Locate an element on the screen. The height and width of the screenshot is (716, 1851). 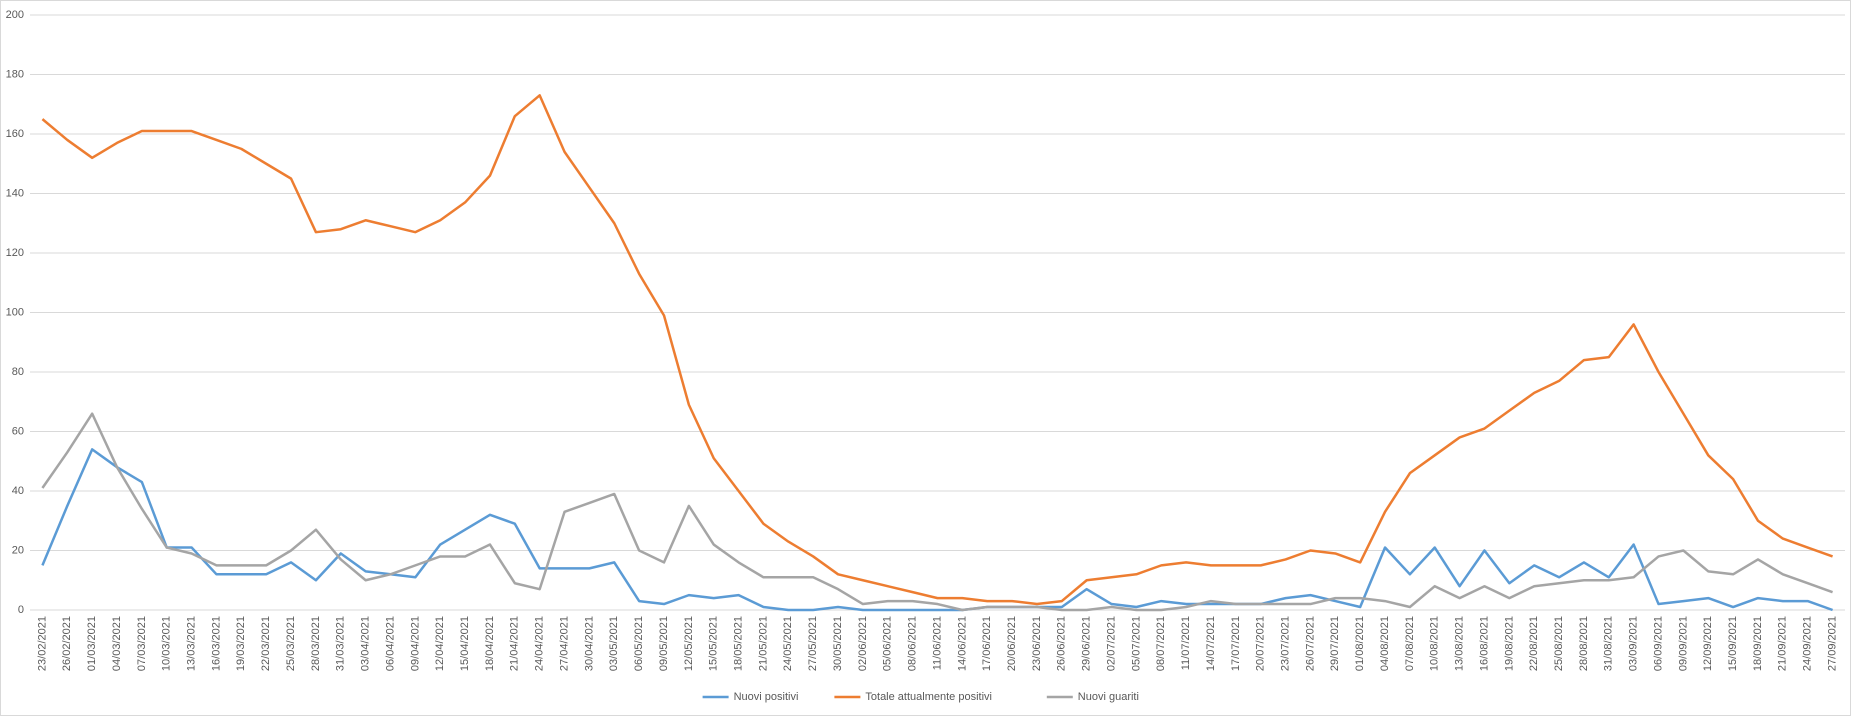
x-tick-label: 15/05/2021 is located at coordinates (714, 643).